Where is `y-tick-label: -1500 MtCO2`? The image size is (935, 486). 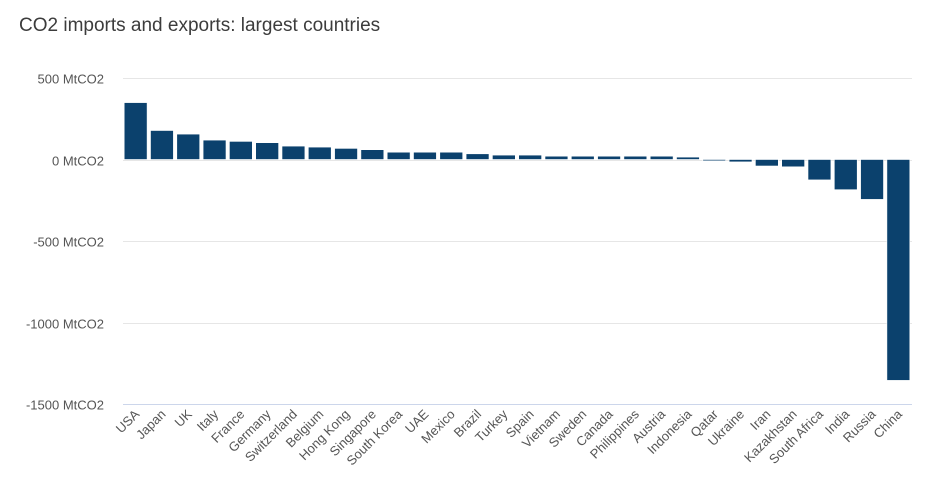 y-tick-label: -1500 MtCO2 is located at coordinates (65, 405).